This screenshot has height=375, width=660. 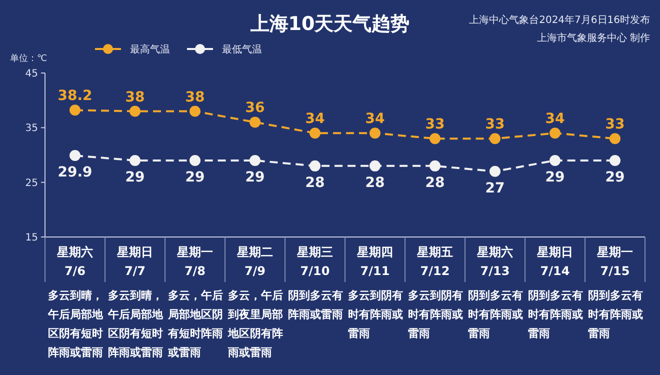 What do you see at coordinates (31, 238) in the screenshot?
I see `y-tick-label: 15` at bounding box center [31, 238].